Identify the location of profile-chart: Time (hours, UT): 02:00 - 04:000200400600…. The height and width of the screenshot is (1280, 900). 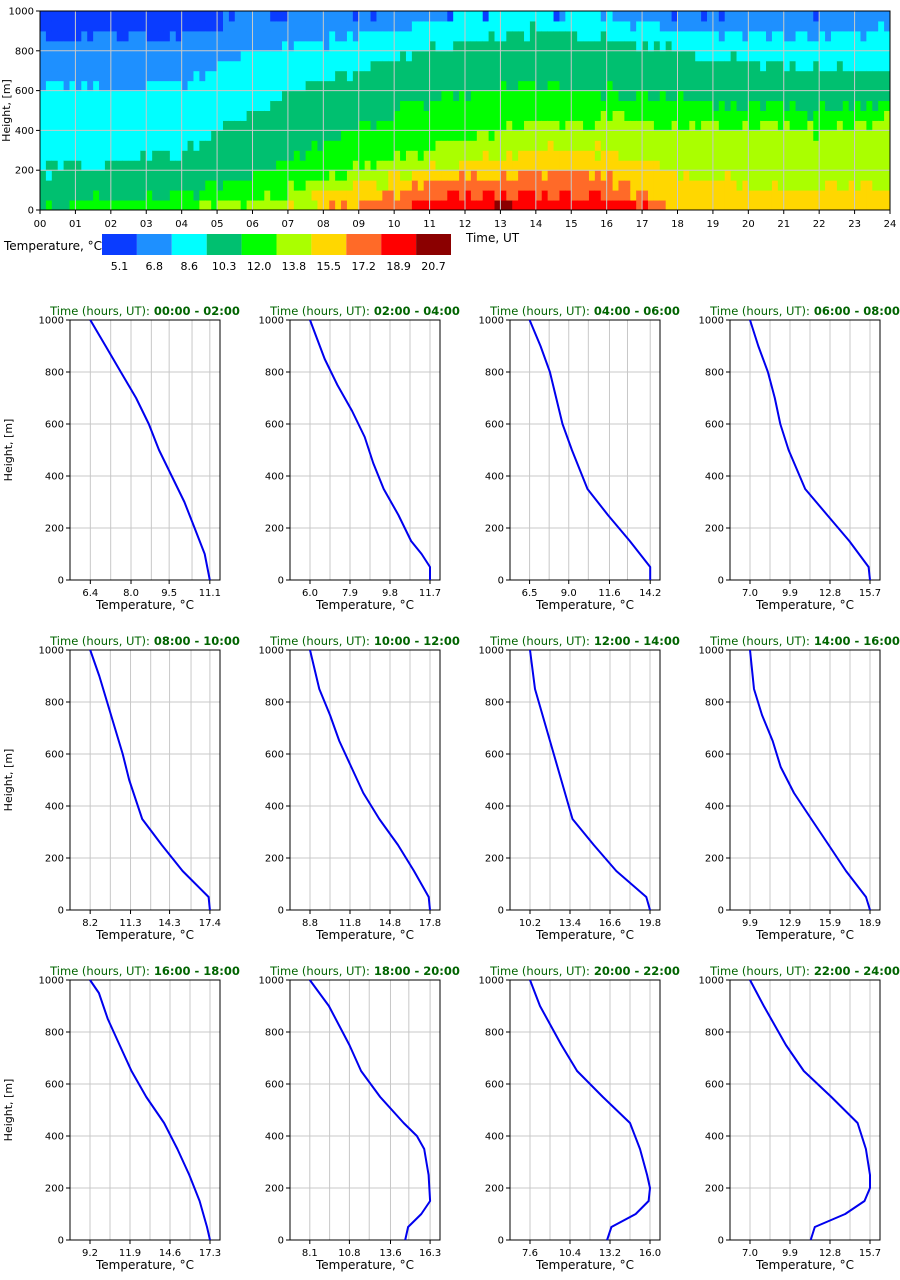
(359, 458).